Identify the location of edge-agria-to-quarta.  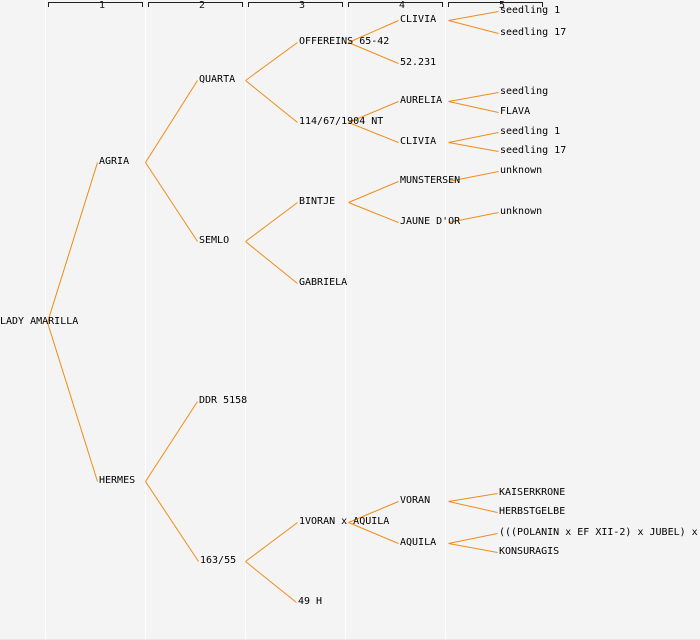
(171, 121).